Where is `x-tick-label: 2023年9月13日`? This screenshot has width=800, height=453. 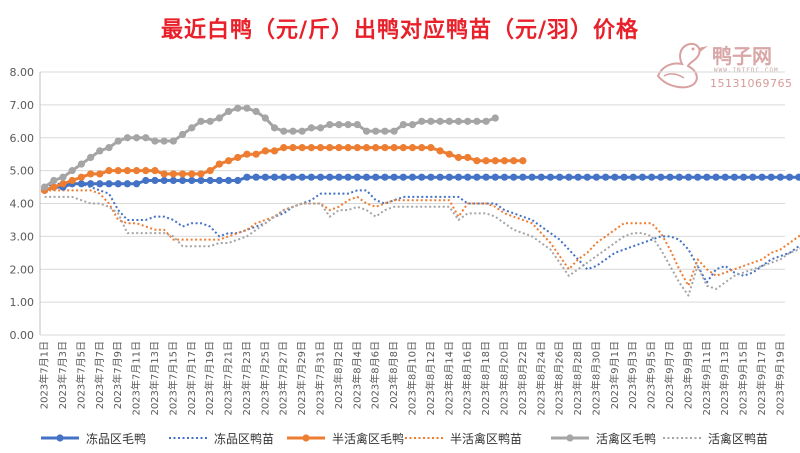 x-tick-label: 2023年9月13日 is located at coordinates (724, 378).